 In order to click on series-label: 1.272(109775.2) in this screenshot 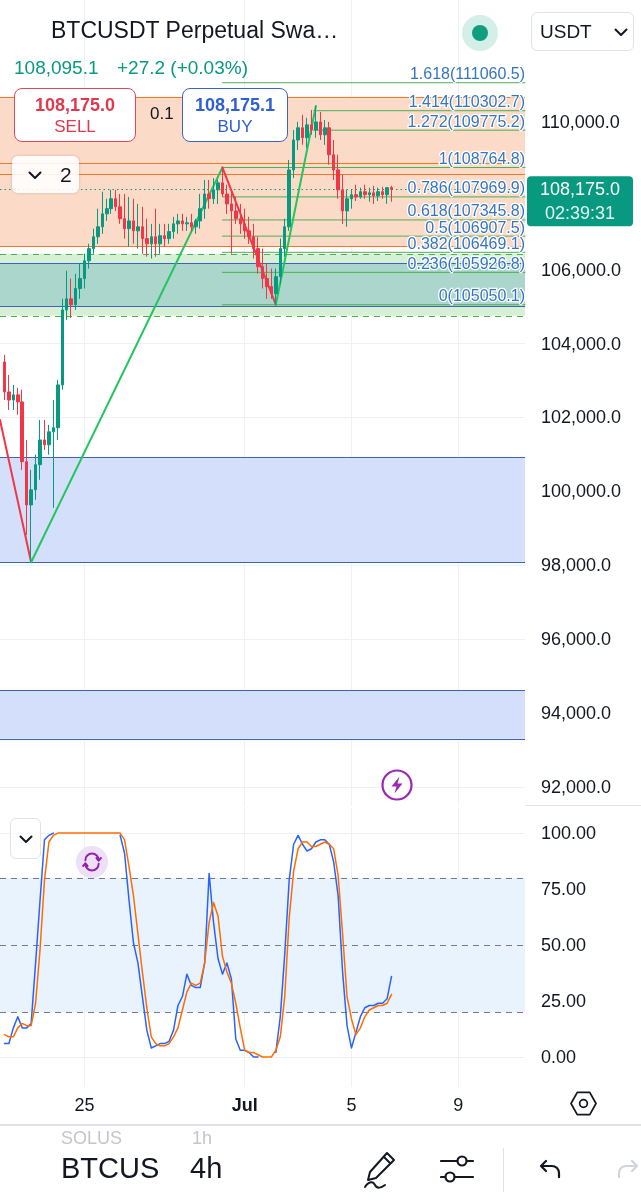, I will do `click(466, 121)`.